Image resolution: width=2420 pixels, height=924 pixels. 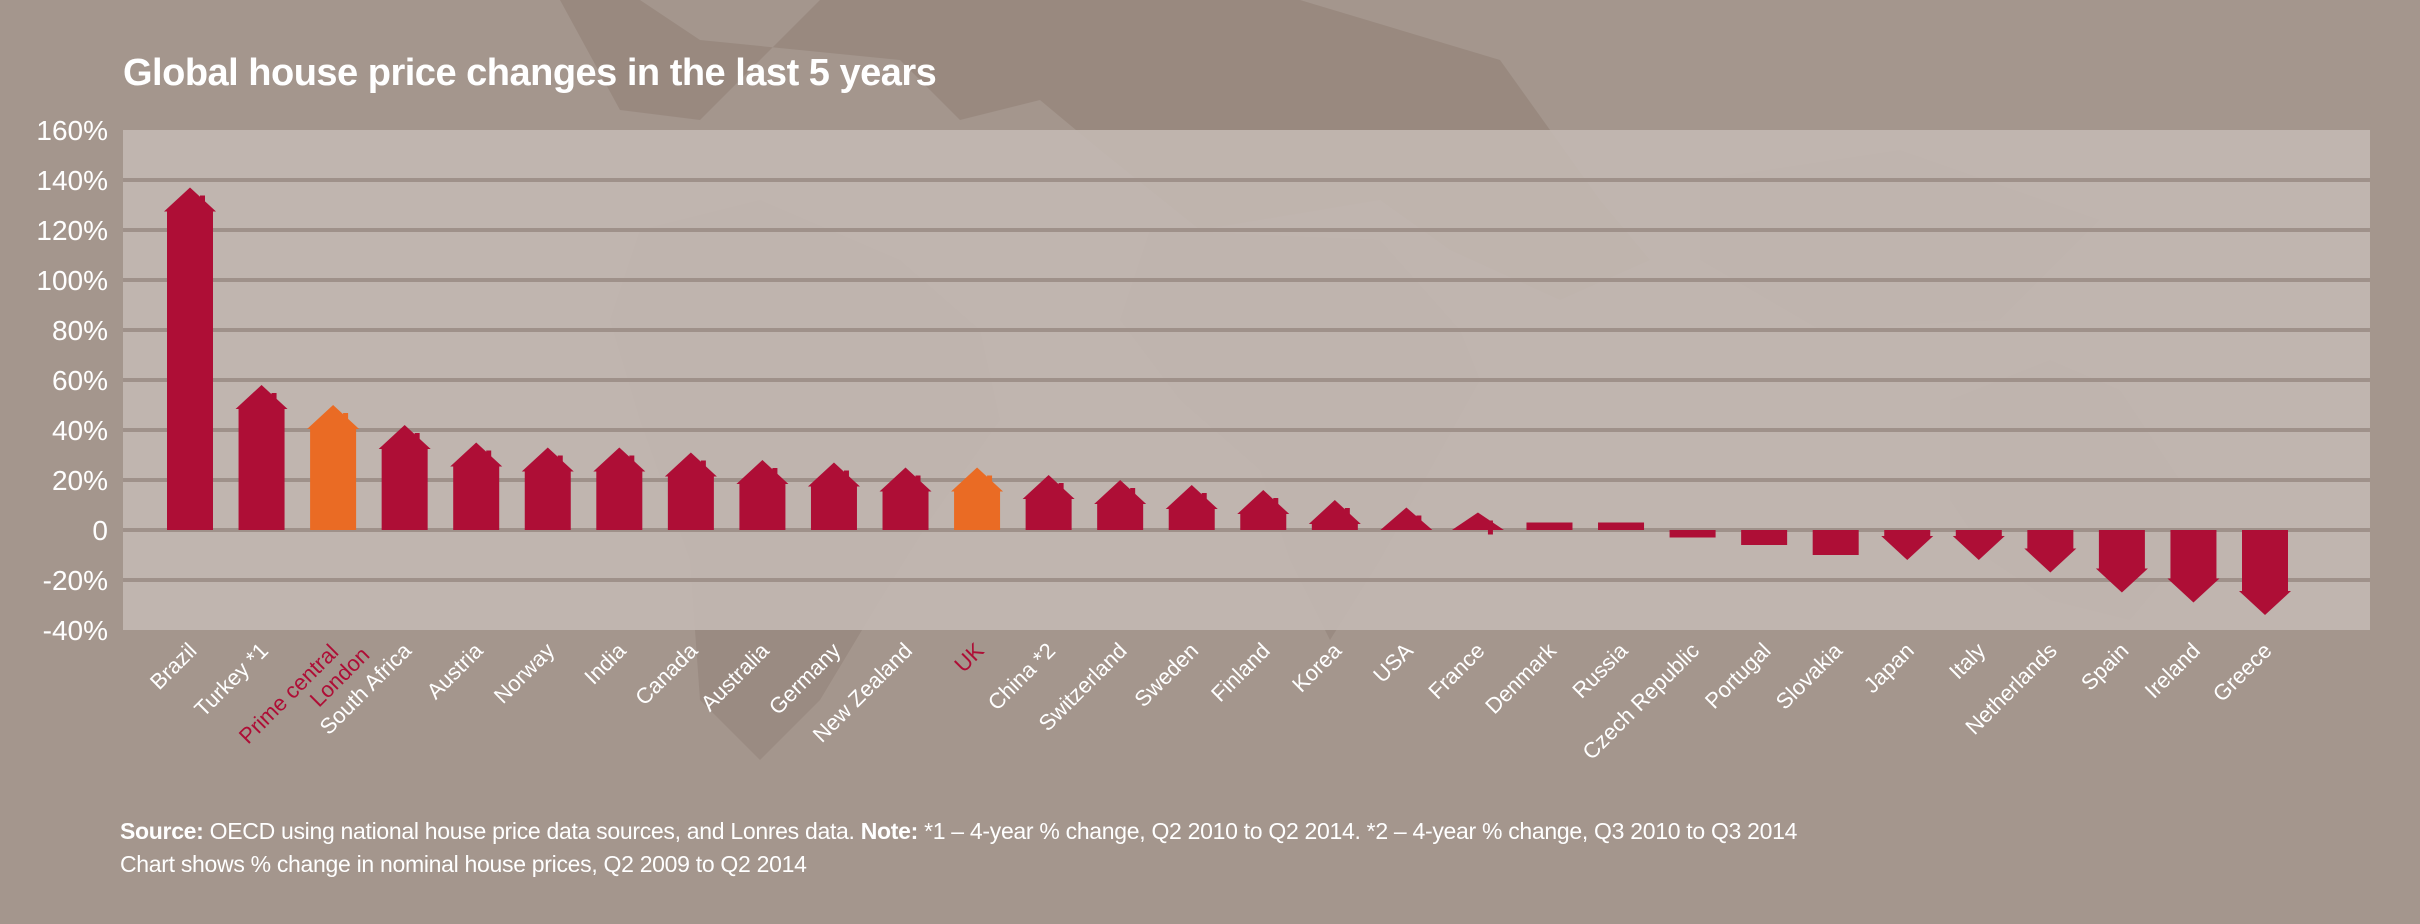 I want to click on x-tick-label: Sweden, so click(x=1166, y=675).